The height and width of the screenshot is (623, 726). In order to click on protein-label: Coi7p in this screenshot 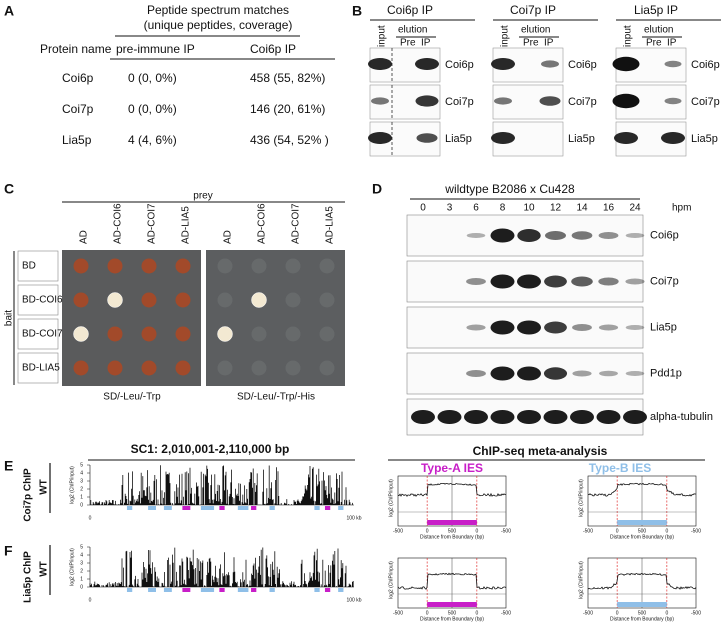, I will do `click(705, 102)`.